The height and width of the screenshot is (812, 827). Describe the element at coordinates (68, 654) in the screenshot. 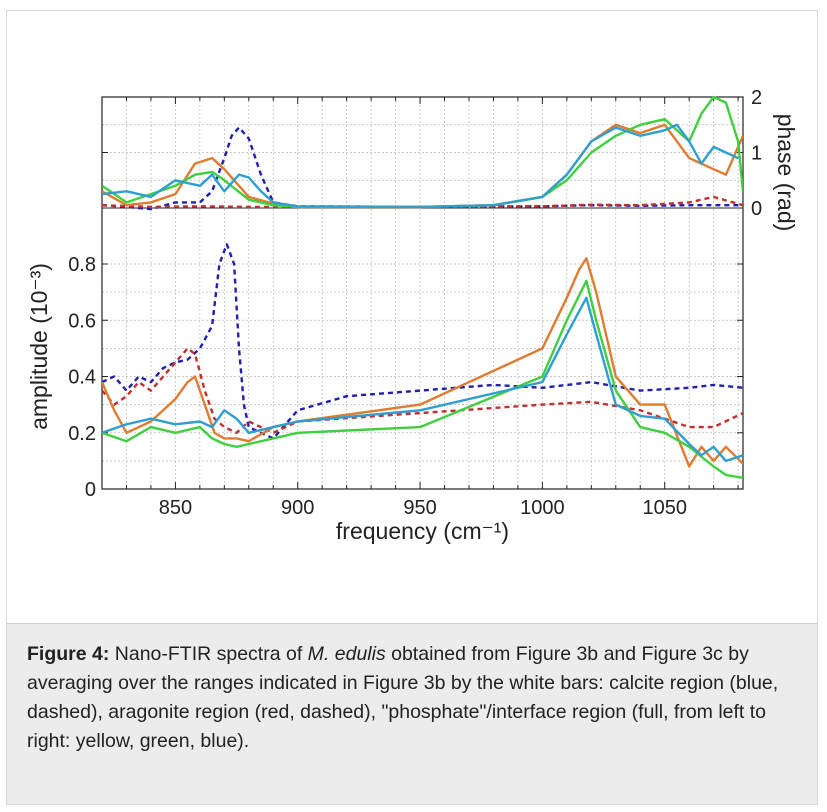

I see `caption-label: Figure 4:` at that location.